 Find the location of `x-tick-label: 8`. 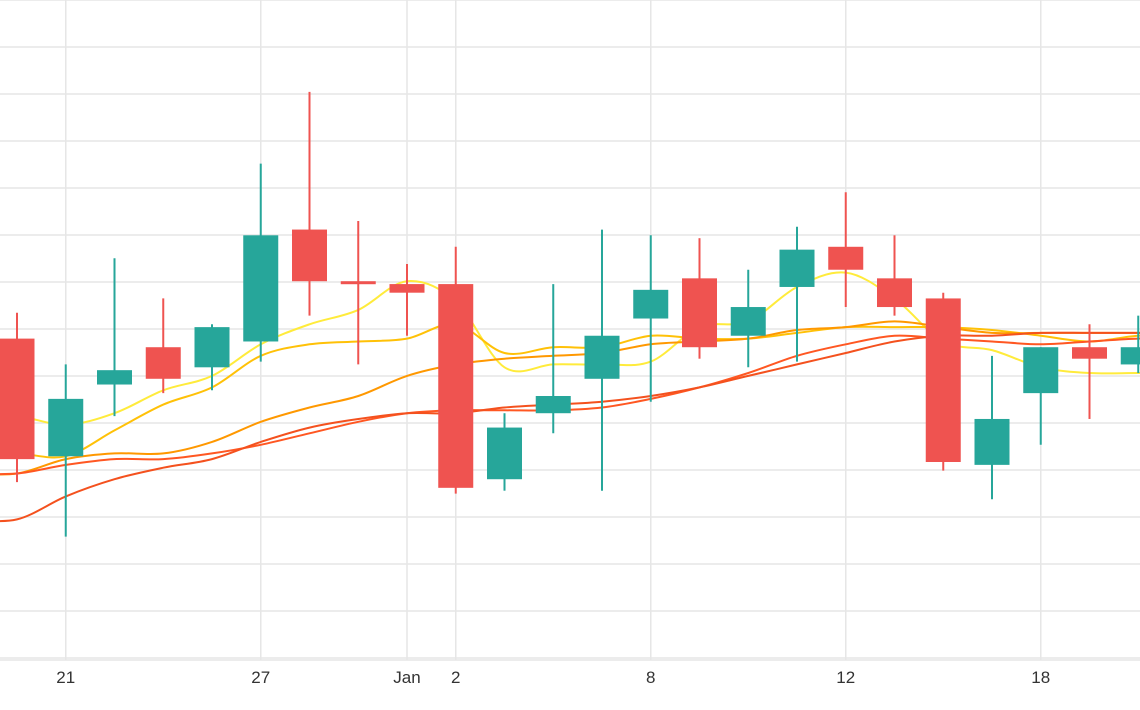

x-tick-label: 8 is located at coordinates (650, 677).